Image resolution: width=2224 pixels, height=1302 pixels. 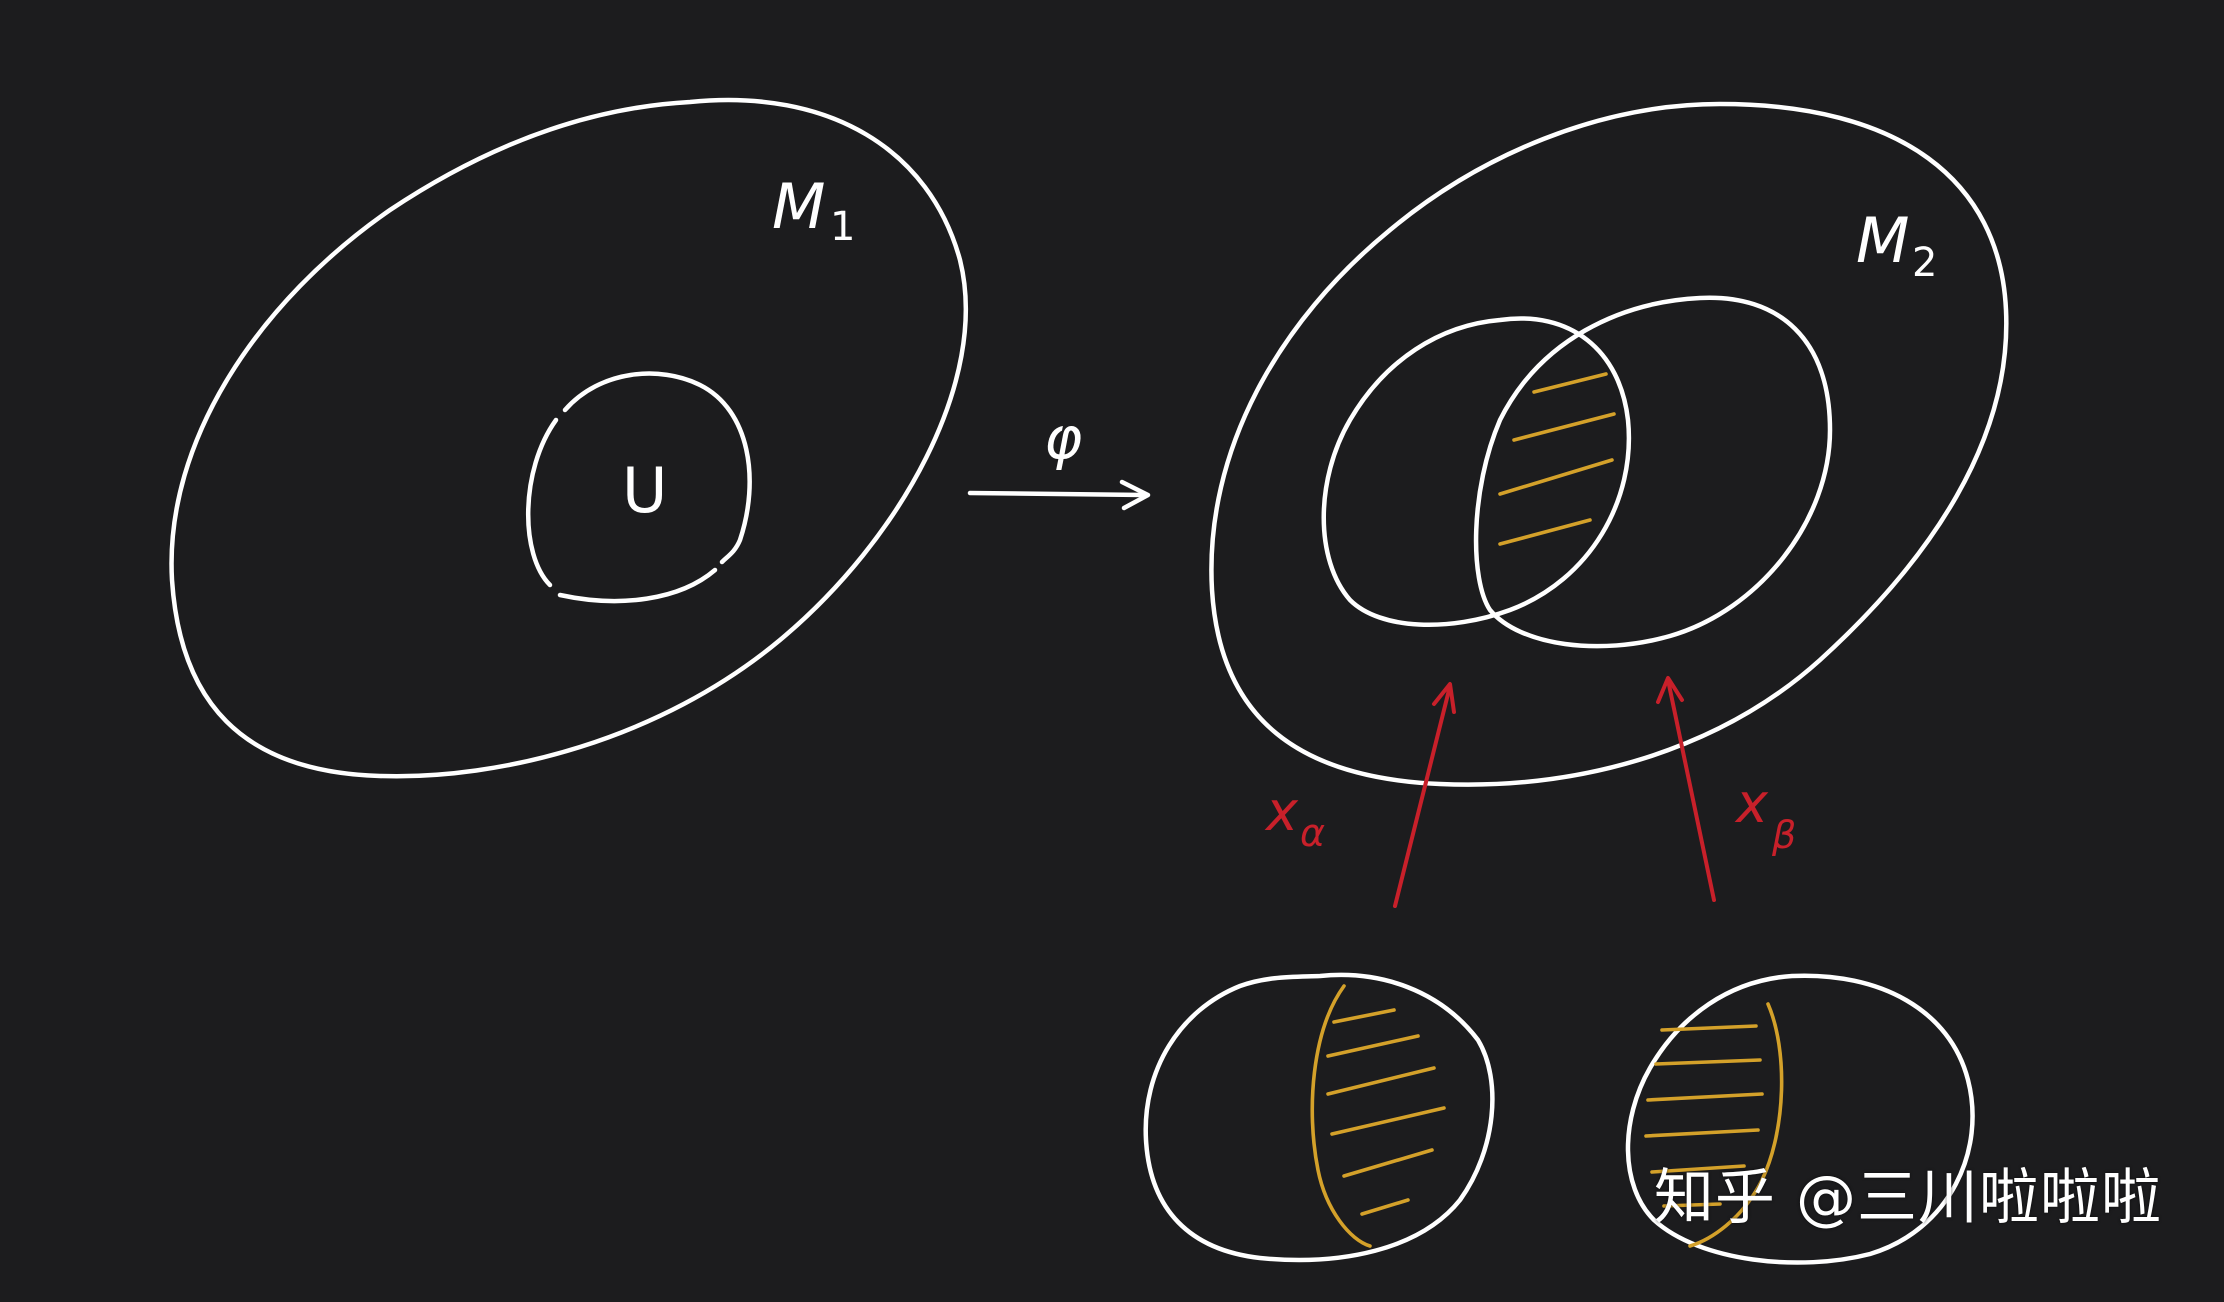 What do you see at coordinates (1907, 1198) in the screenshot?
I see `zhihu-watermark: 知乎 @三川啦啦啦` at bounding box center [1907, 1198].